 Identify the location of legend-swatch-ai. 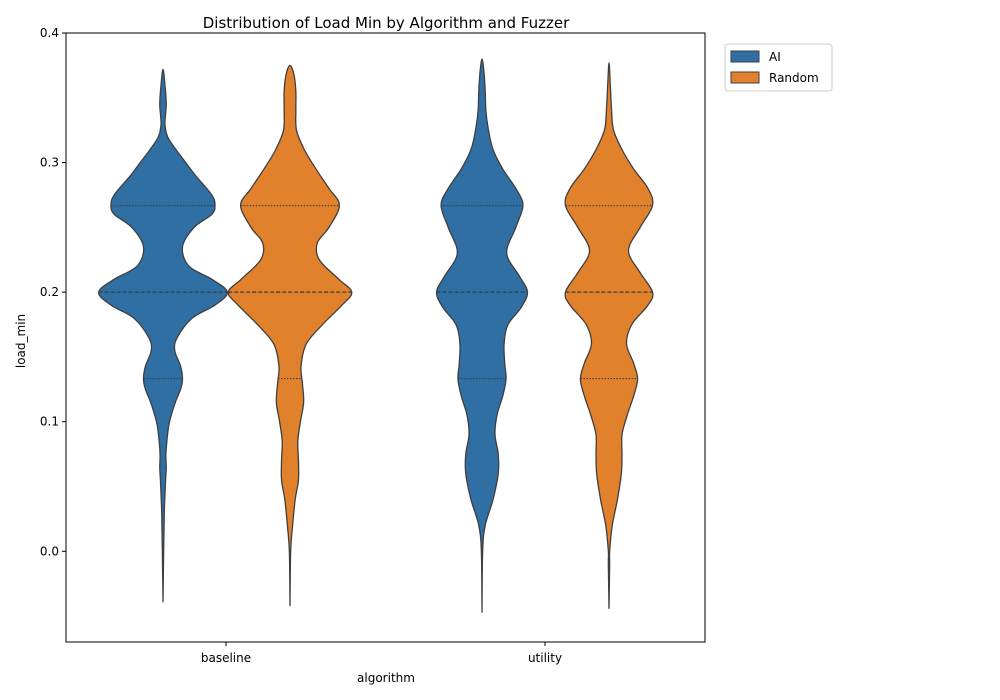
(745, 56).